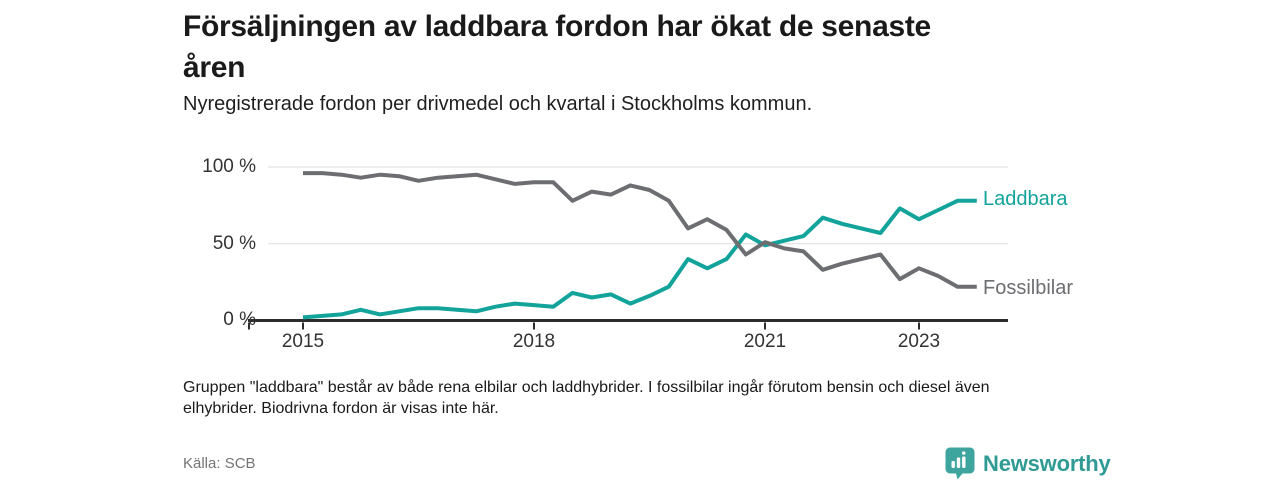 The image size is (1280, 480). I want to click on x-axis-tick-label-2018: 2018, so click(534, 341).